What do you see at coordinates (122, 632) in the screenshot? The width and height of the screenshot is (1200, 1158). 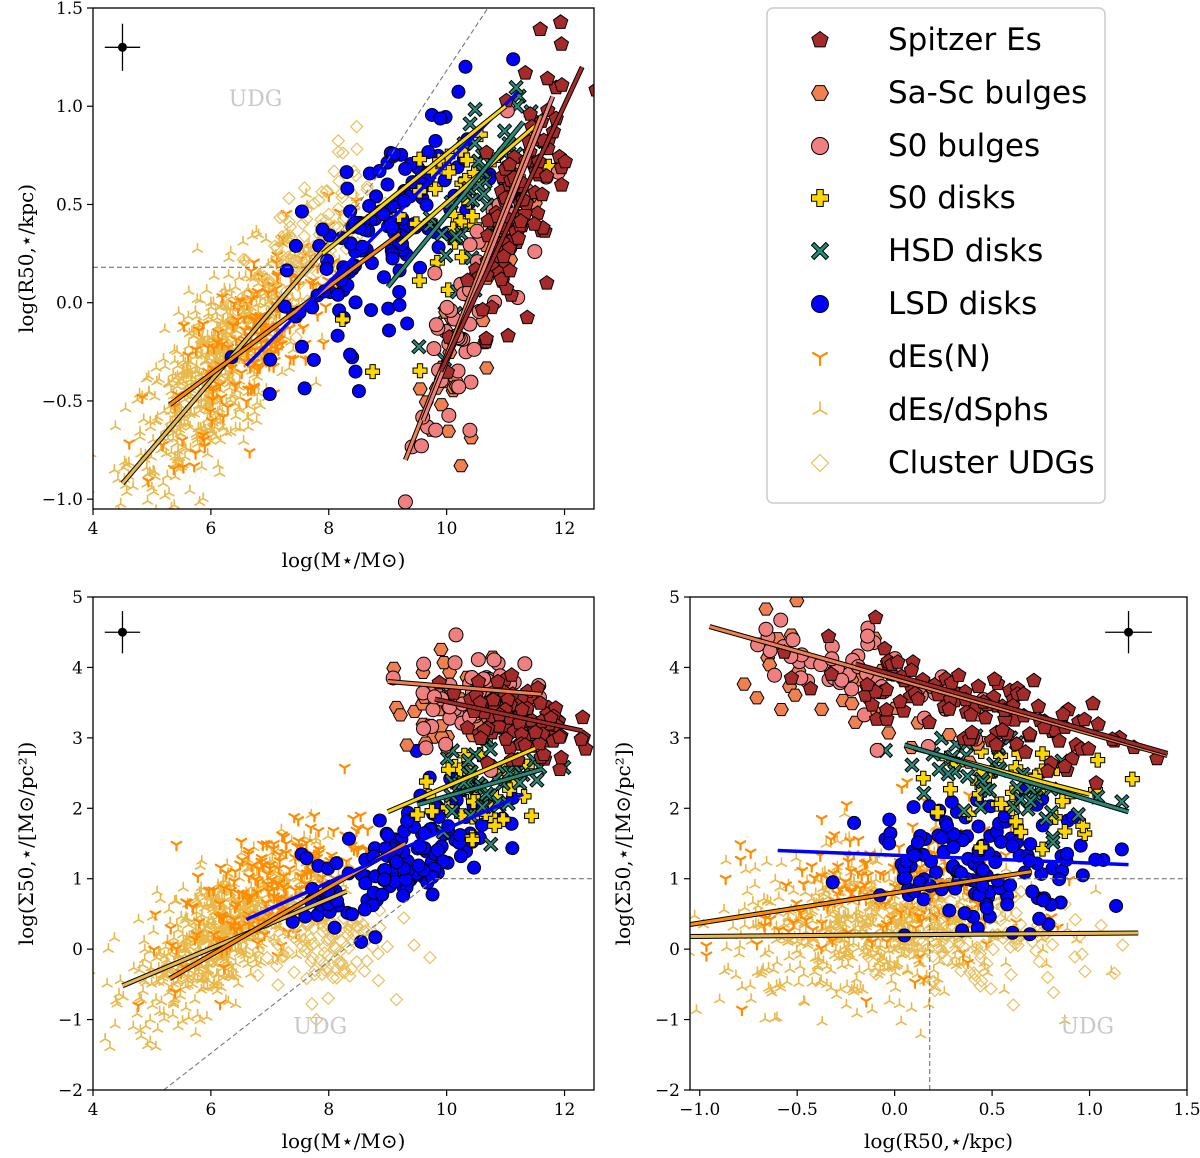 I see `error-bar` at bounding box center [122, 632].